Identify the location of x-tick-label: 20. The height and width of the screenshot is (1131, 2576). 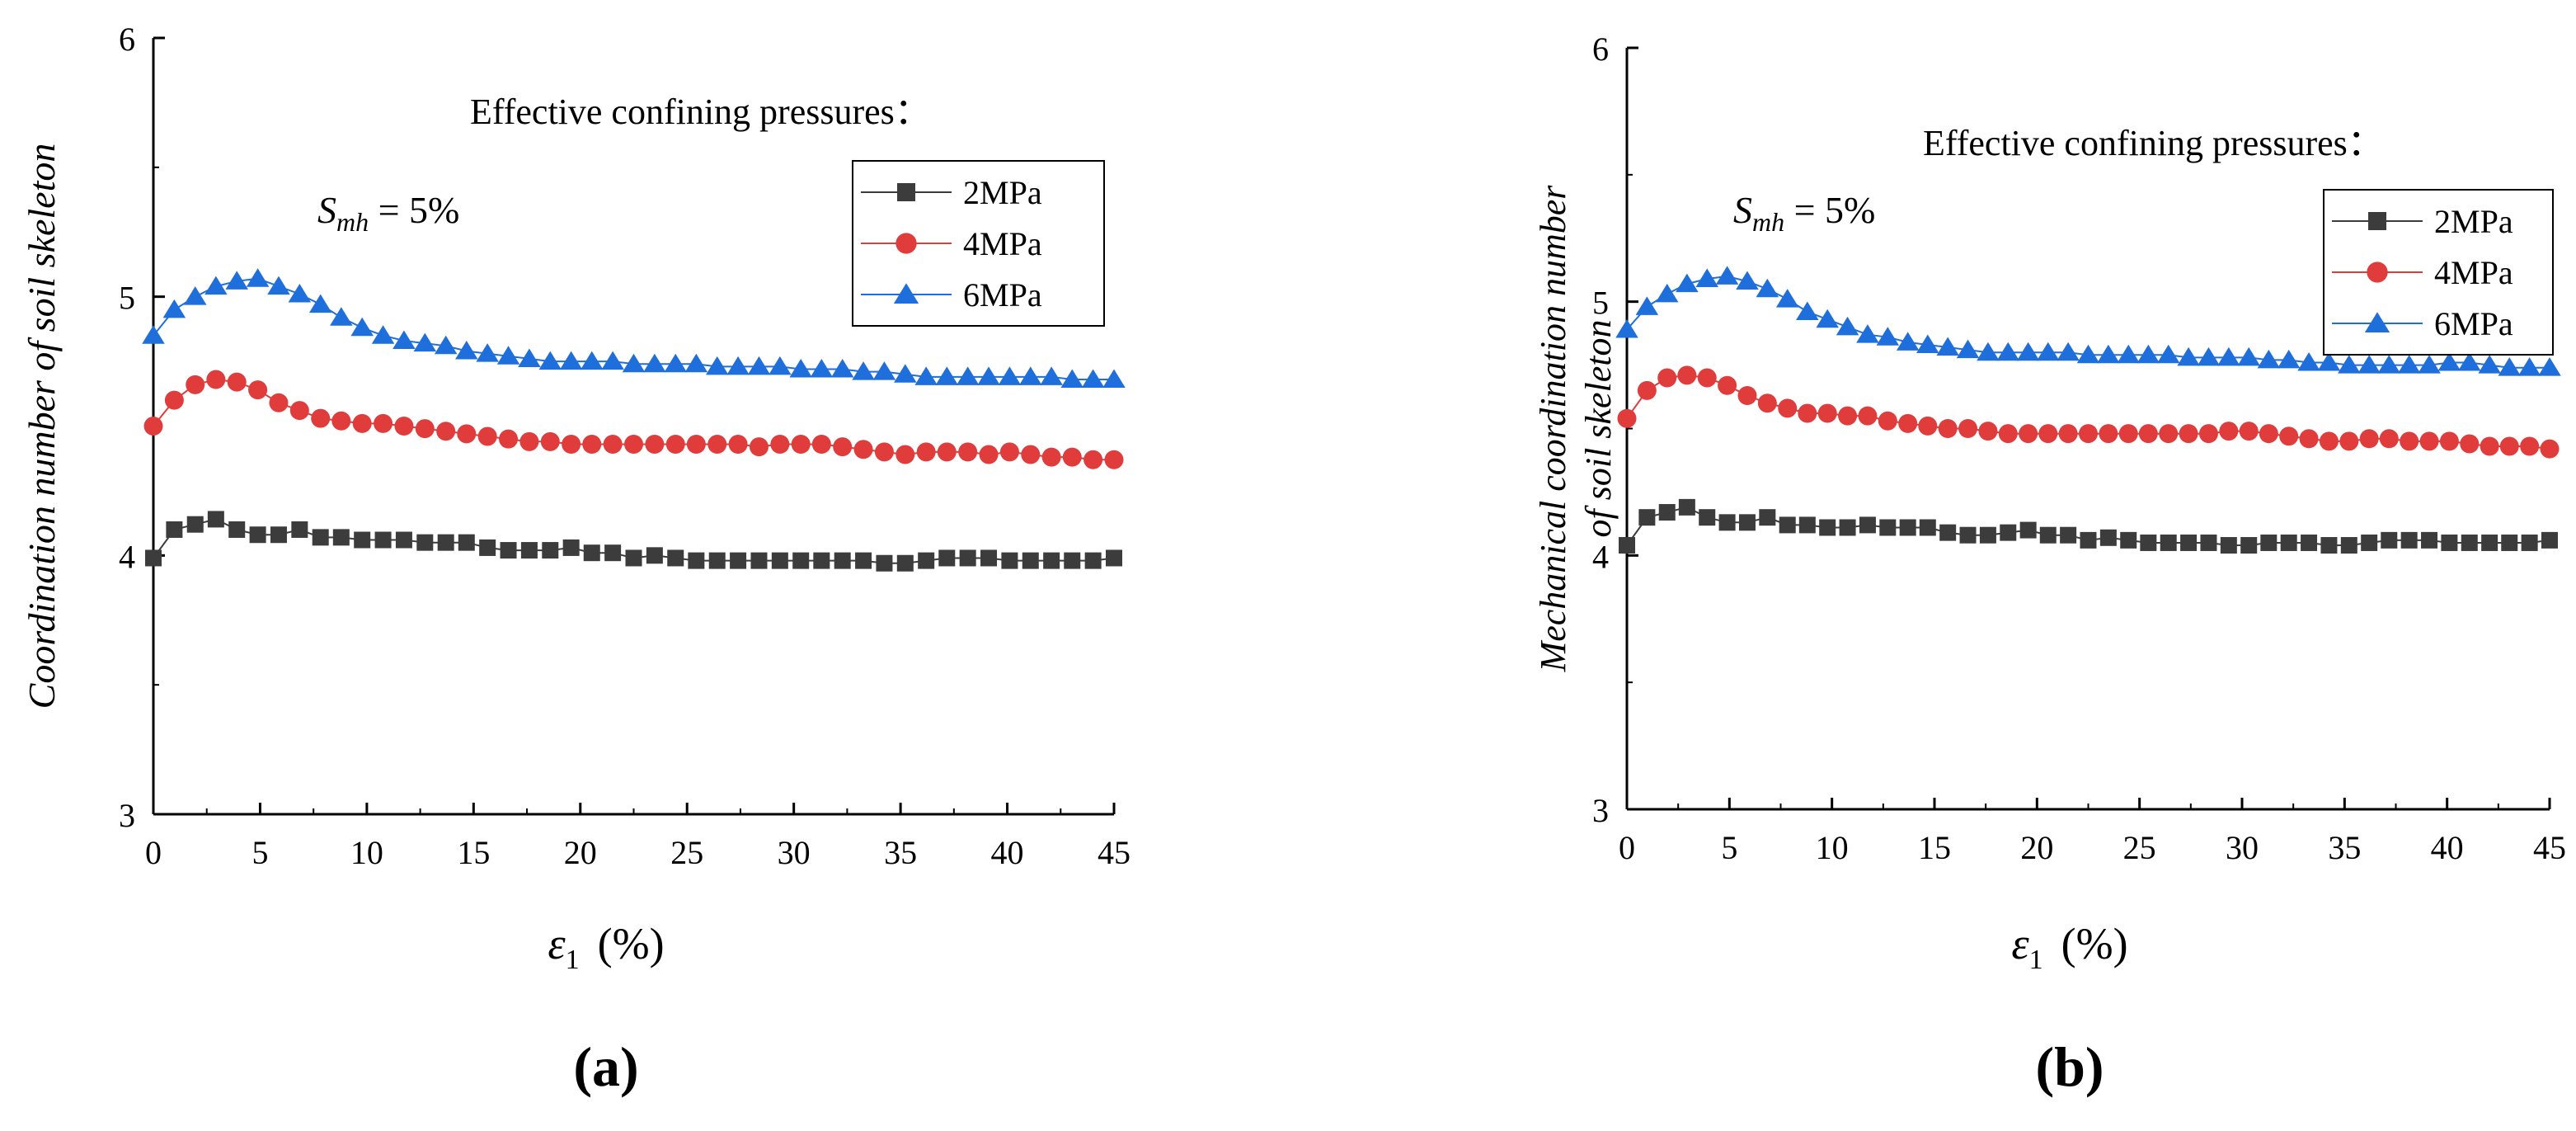
(580, 852).